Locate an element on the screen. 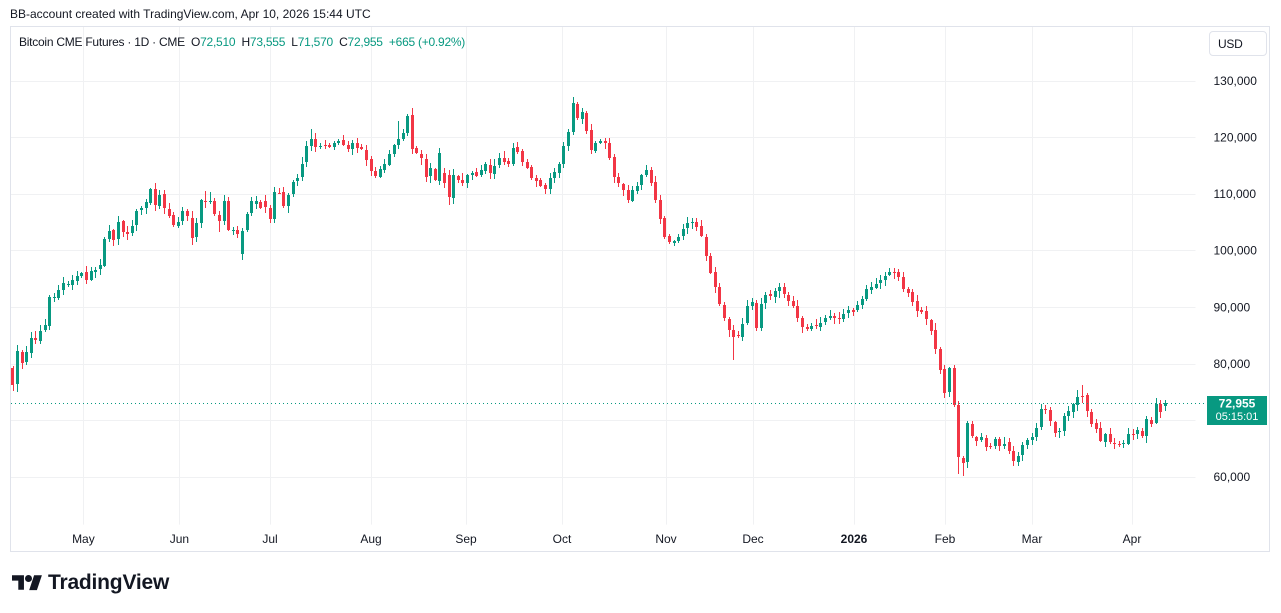 This screenshot has width=1281, height=613. svg-text: Jul is located at coordinates (269, 539).